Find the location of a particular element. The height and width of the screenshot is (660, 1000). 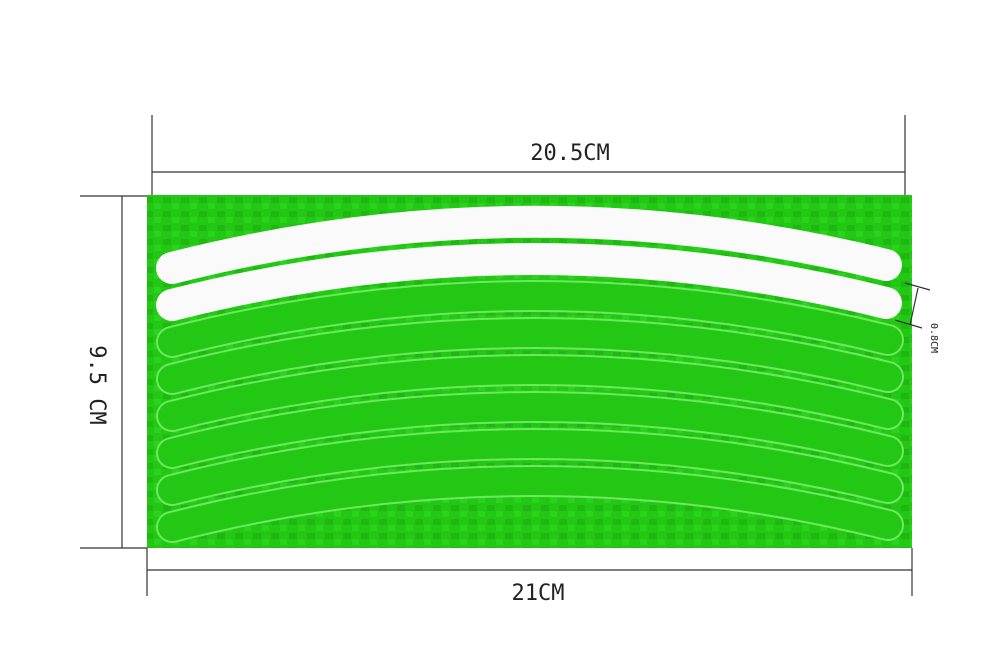

top-width-label: 20.5CM is located at coordinates (569, 153).